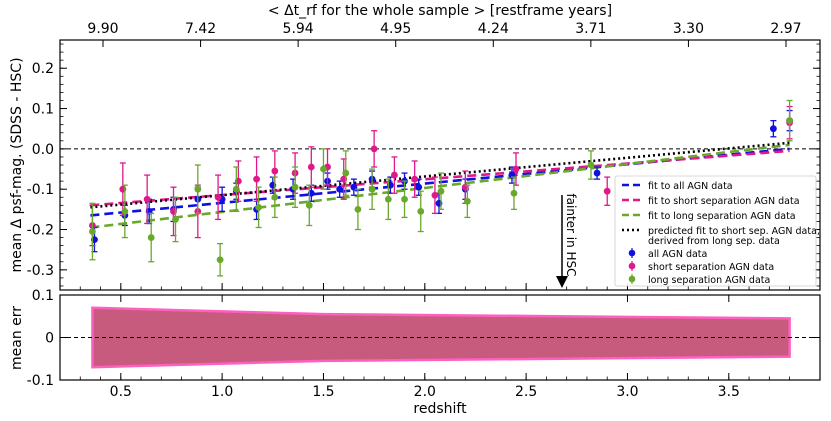 Image resolution: width=831 pixels, height=421 pixels. I want to click on y-tick-label: 0.0, so click(43, 150).